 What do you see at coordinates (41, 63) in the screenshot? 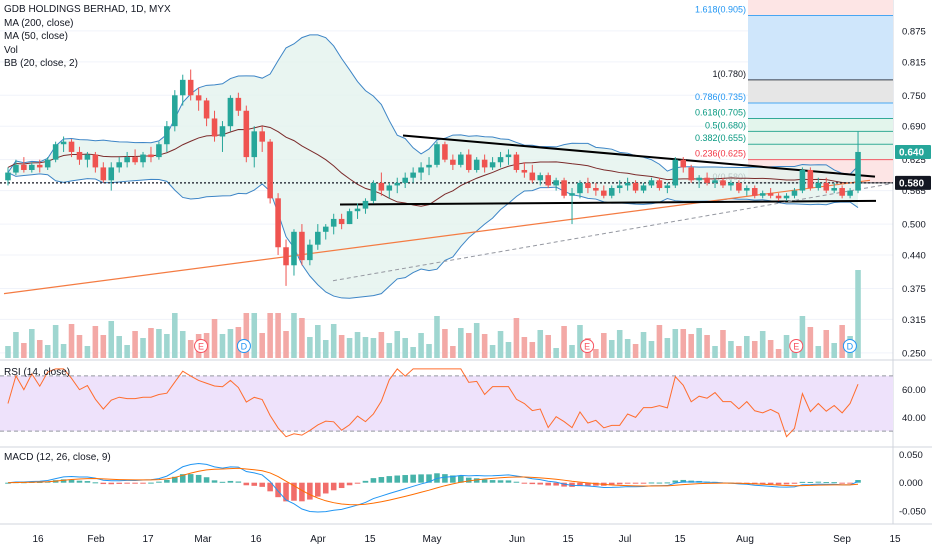
I see `bb-legend: BB (20, close, 2)` at bounding box center [41, 63].